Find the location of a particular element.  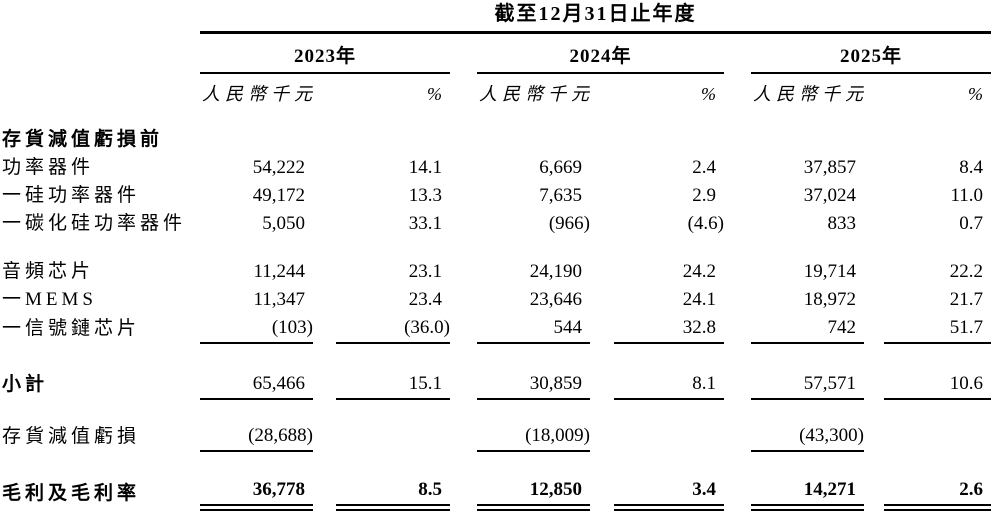

unit-row-spacer is located at coordinates (100, 89).